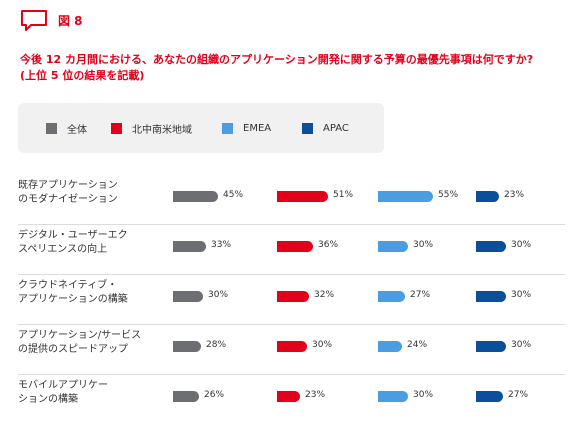 This screenshot has height=427, width=573. I want to click on value-label-apac: 23%, so click(514, 195).